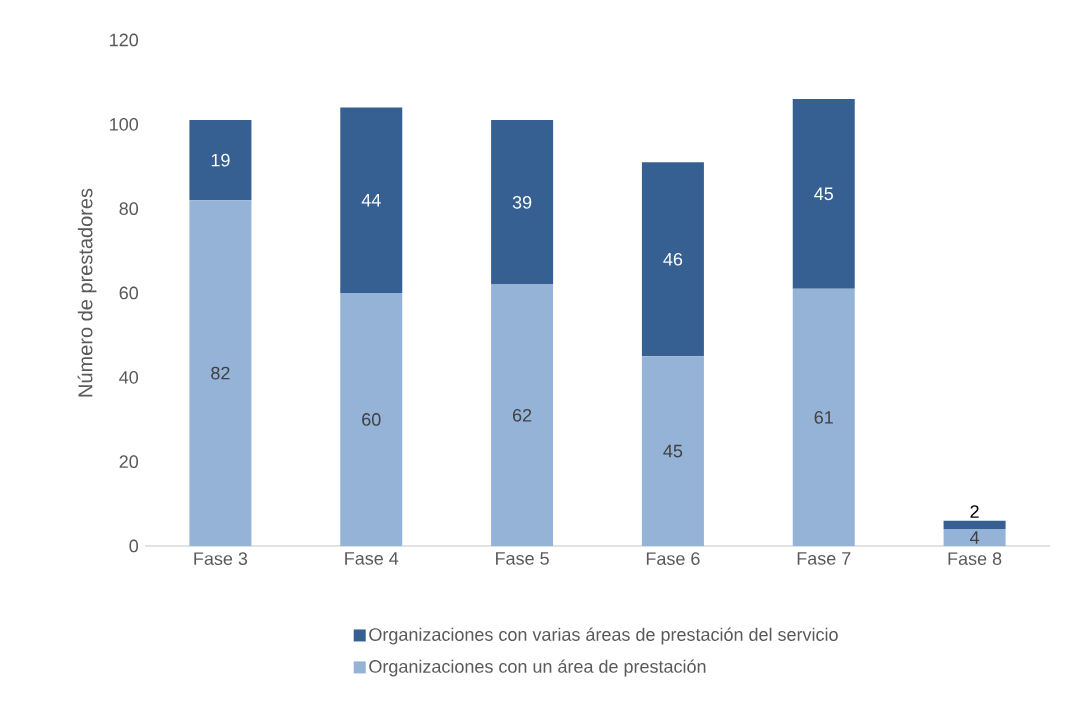  What do you see at coordinates (129, 293) in the screenshot?
I see `y-tick-label: 60` at bounding box center [129, 293].